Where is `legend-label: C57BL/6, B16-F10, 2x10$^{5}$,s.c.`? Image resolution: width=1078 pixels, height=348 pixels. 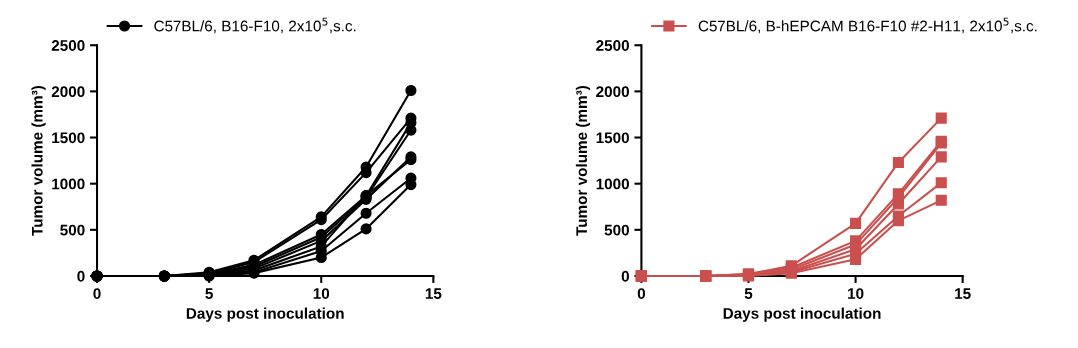 legend-label: C57BL/6, B16-F10, 2x10$^{5}$,s.c. is located at coordinates (255, 25).